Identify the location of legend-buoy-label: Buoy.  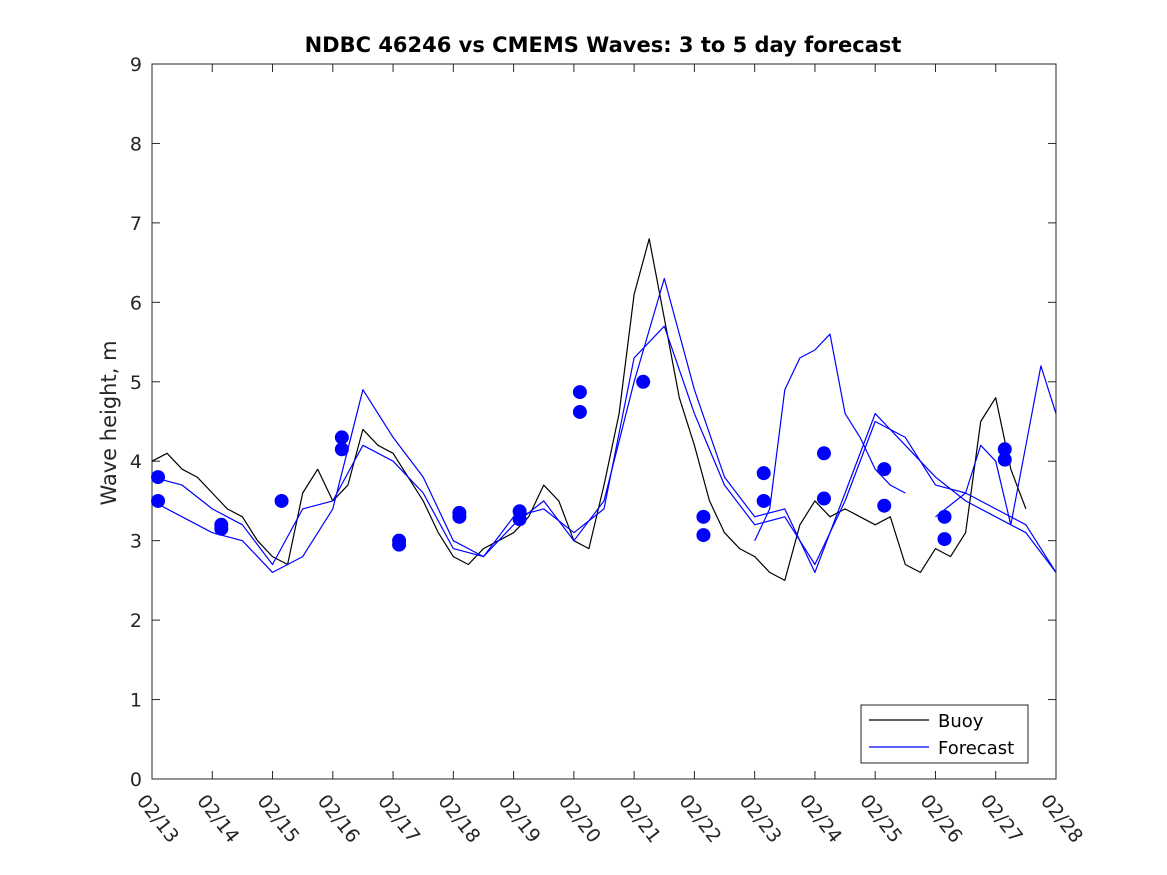
(961, 721).